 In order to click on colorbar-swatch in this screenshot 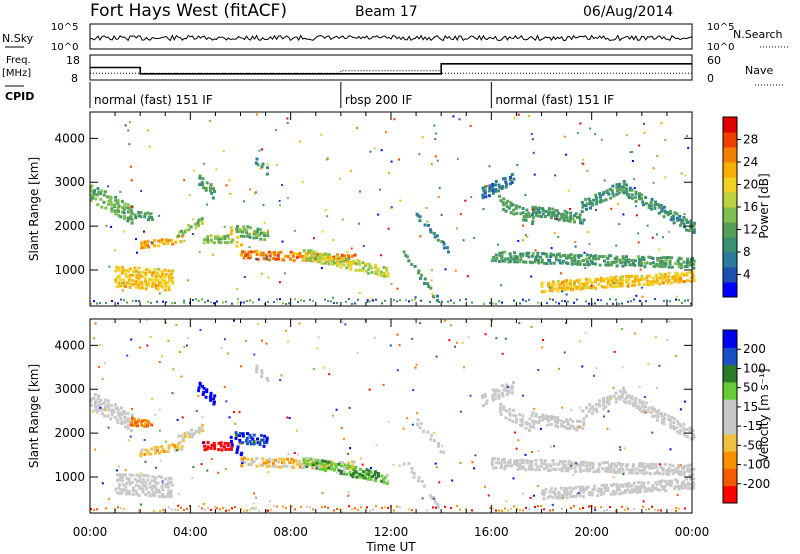, I will do `click(730, 339)`.